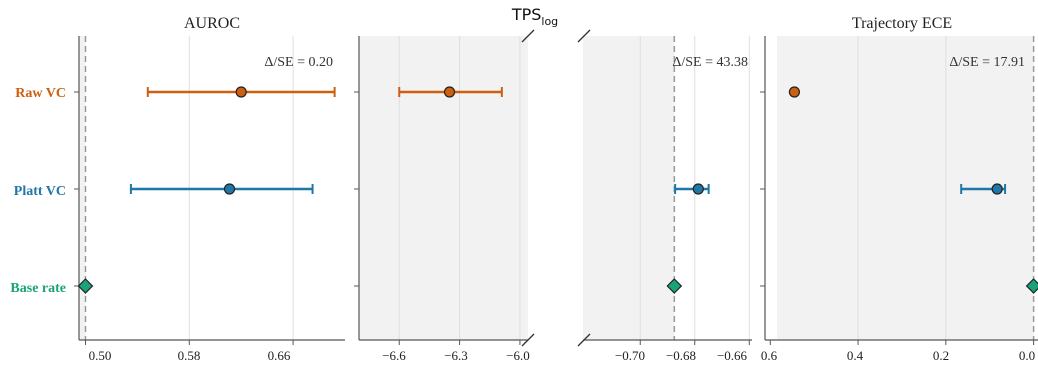  Describe the element at coordinates (528, 36) in the screenshot. I see `axis-break-mark-top-left` at that location.